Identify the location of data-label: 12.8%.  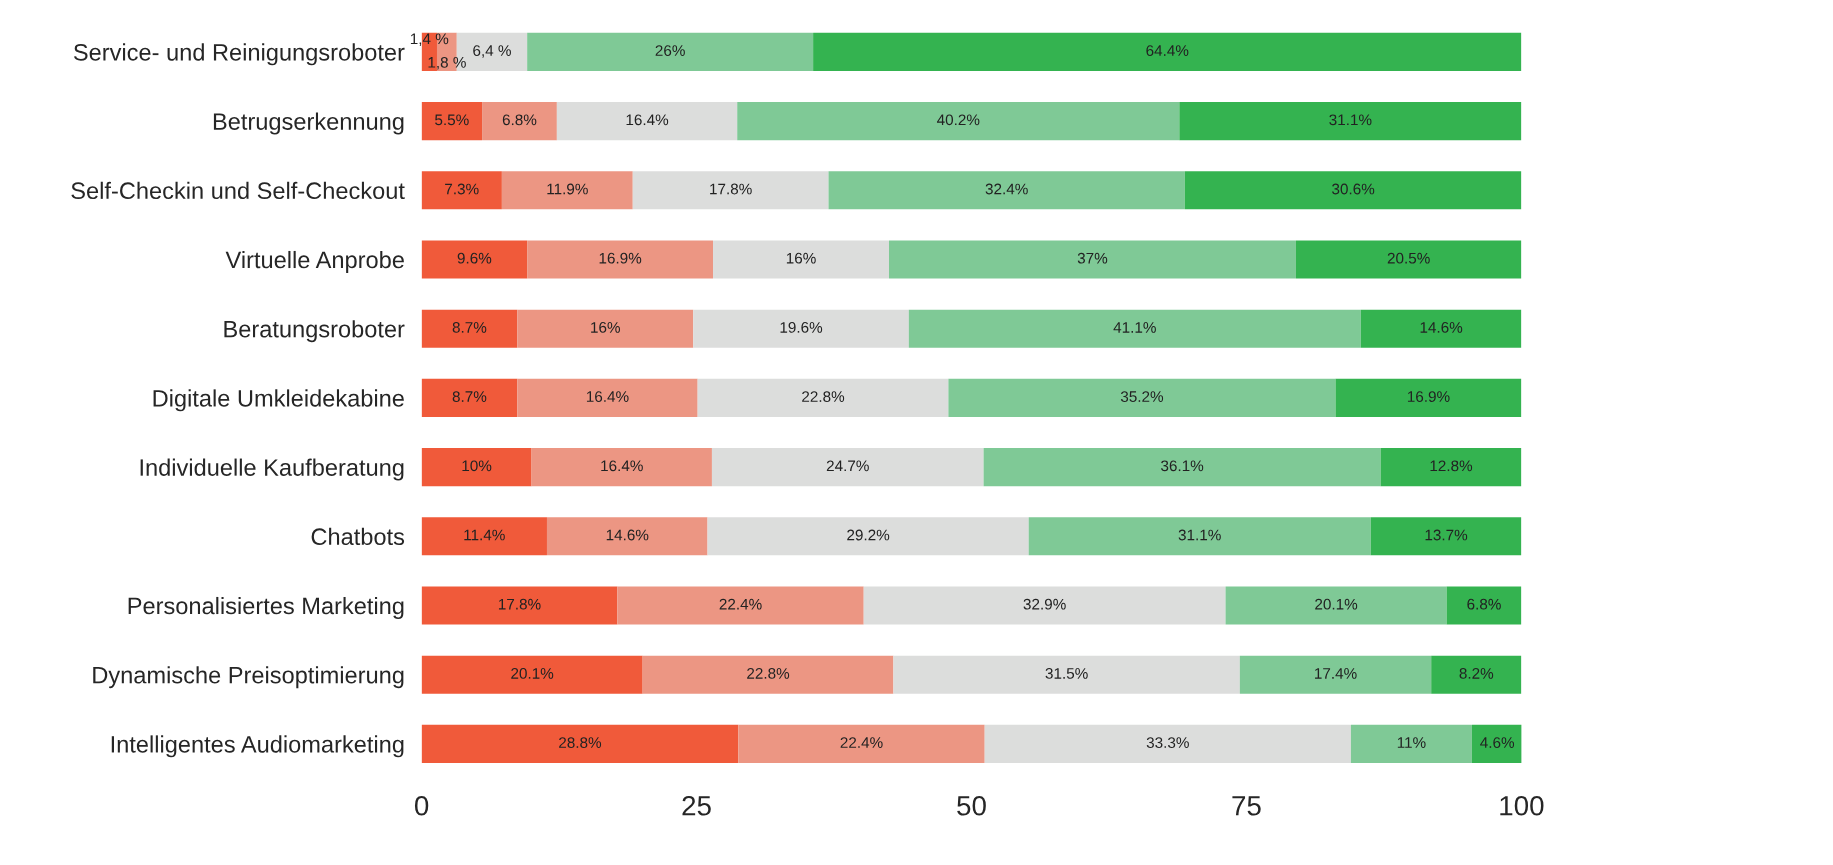
(1451, 466).